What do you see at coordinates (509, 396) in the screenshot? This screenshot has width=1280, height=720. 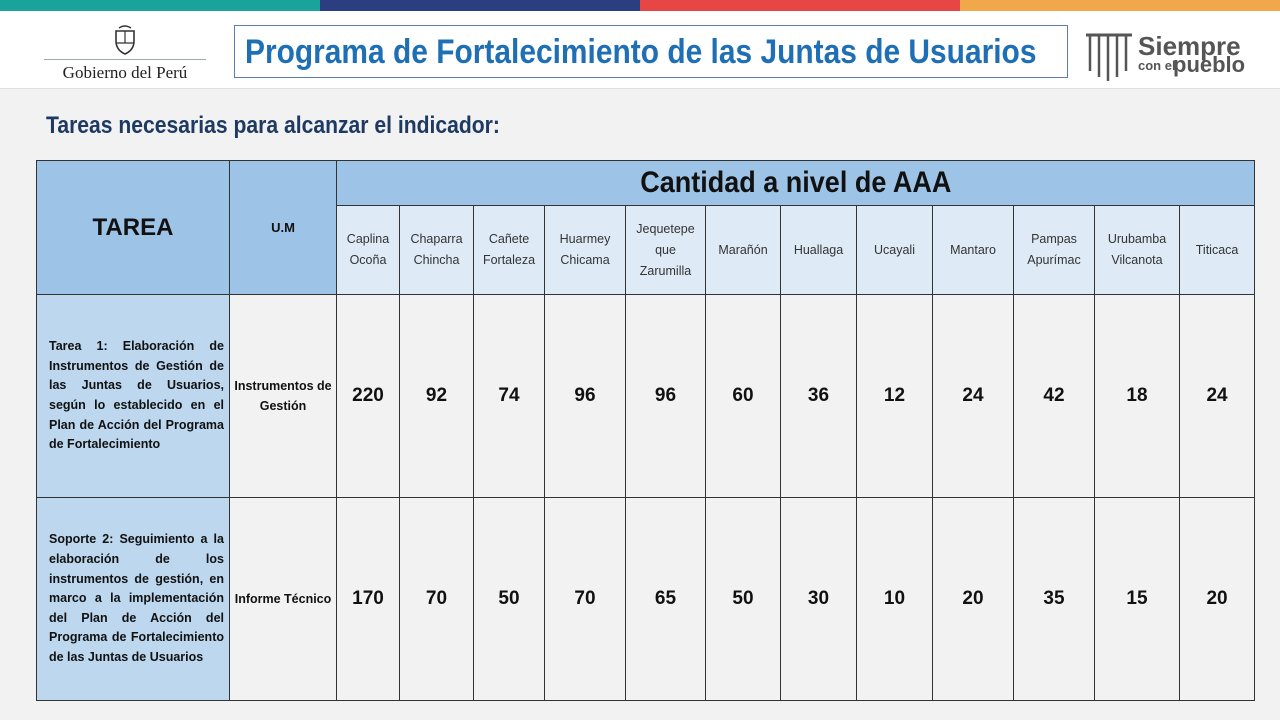 I see `quantity-cell: 74` at bounding box center [509, 396].